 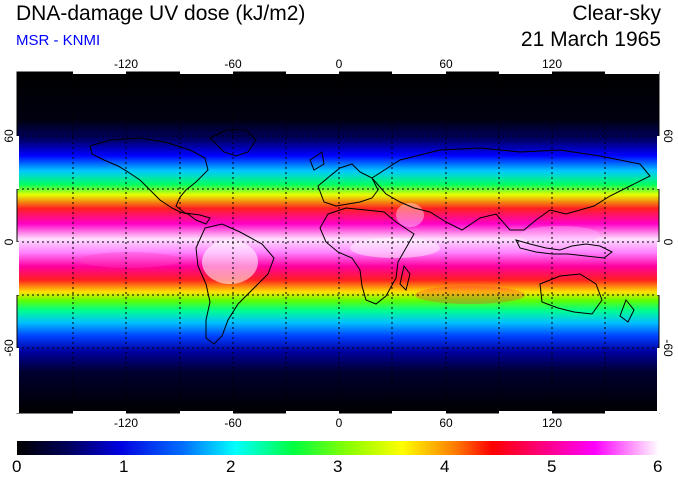 What do you see at coordinates (9, 348) in the screenshot?
I see `lat-tick-left: -60` at bounding box center [9, 348].